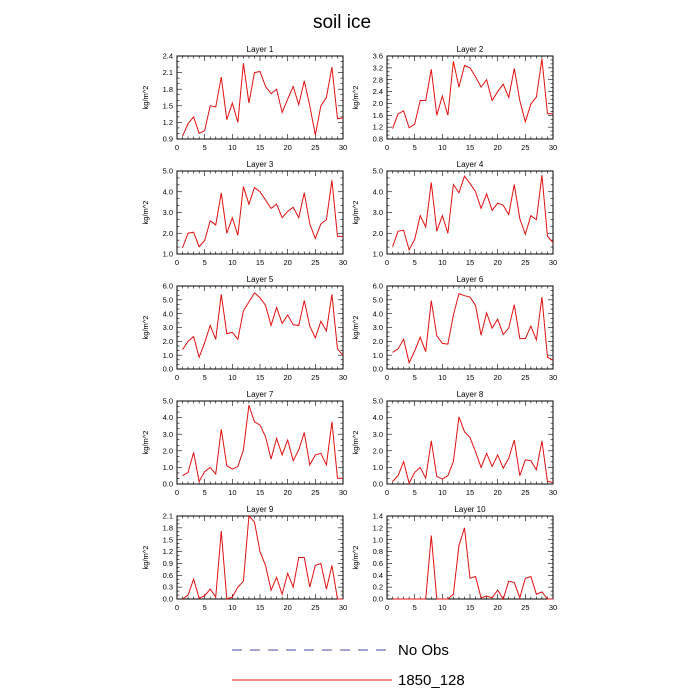 Image resolution: width=700 pixels, height=700 pixels. What do you see at coordinates (454, 213) in the screenshot?
I see `layer-4-panel: Layer 4 0 5 10 15 20 25 30 1.0 2.0 3.0 4.0 5.0 kg/m^2` at bounding box center [454, 213].